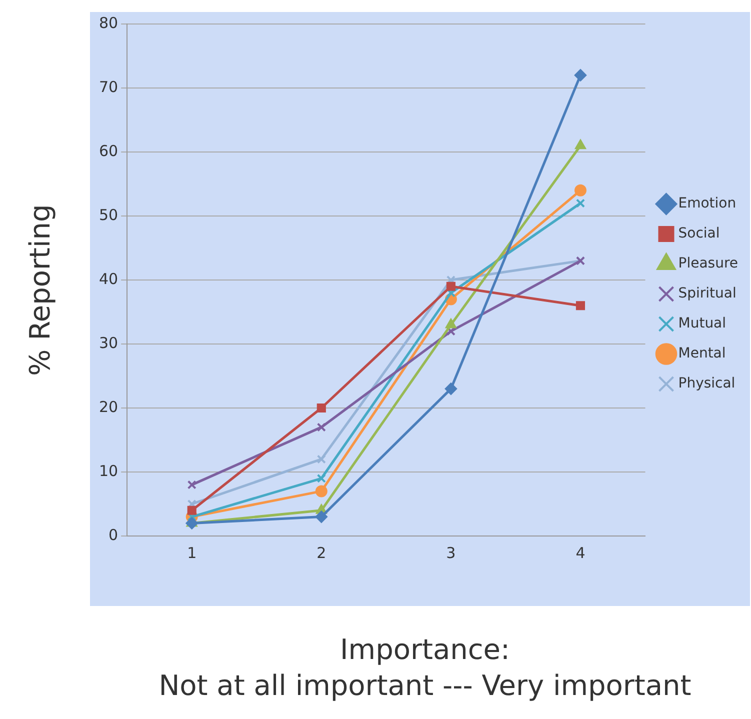 The image size is (751, 719). I want to click on x-tick-label: 3, so click(451, 553).